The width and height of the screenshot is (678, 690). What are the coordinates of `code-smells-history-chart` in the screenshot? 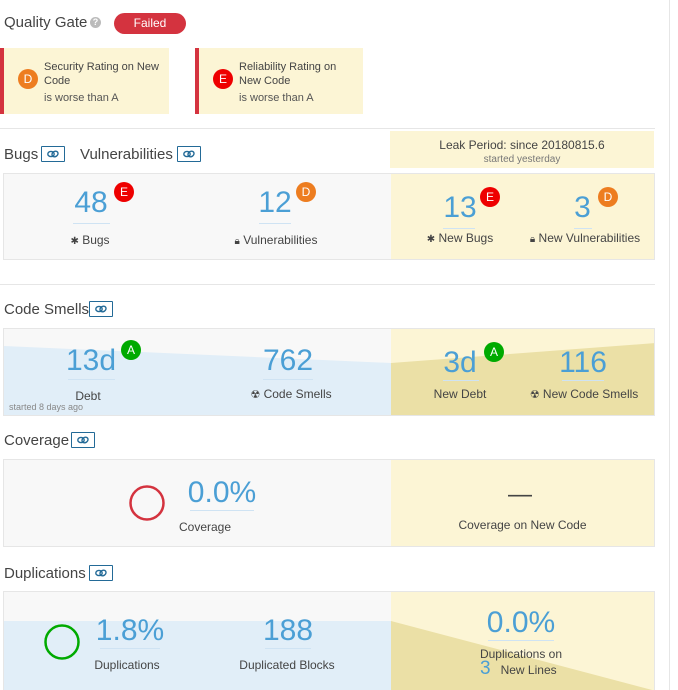 It's located at (329, 379).